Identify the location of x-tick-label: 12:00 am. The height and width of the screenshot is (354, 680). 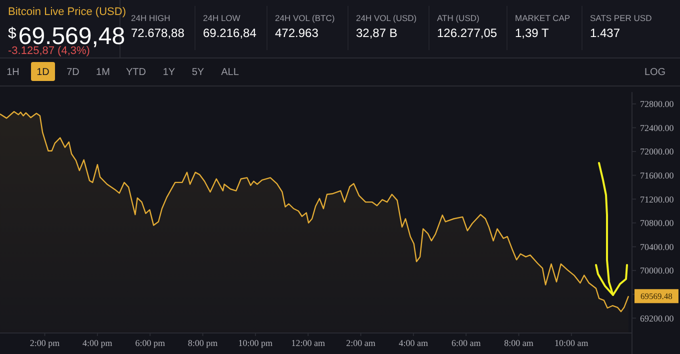
(308, 343).